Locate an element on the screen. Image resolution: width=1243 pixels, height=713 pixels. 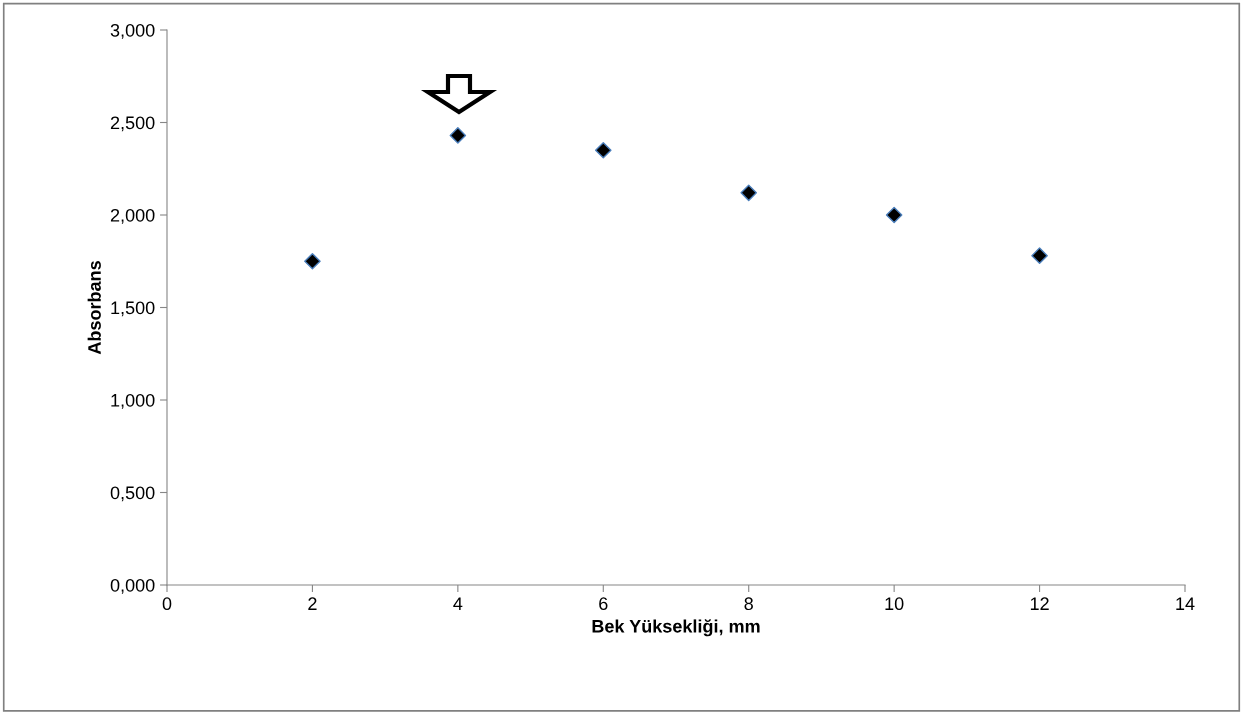
y-tick-label: 2,000 is located at coordinates (132, 216).